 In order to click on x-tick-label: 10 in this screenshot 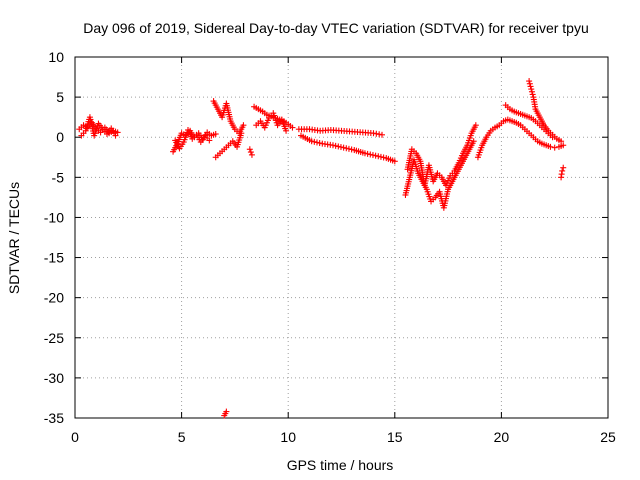, I will do `click(288, 437)`.